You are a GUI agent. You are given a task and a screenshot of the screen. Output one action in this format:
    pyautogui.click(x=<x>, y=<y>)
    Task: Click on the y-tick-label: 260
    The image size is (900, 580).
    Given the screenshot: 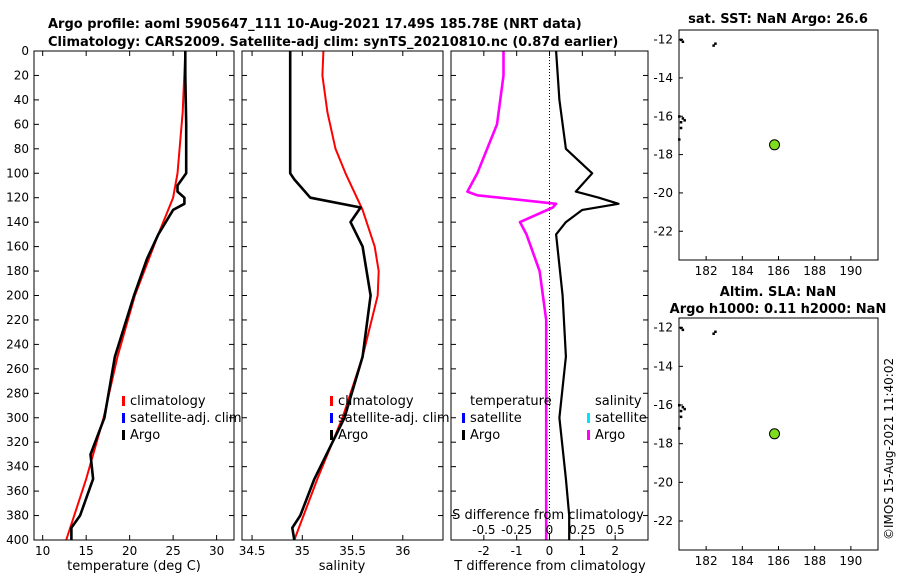 What is the action you would take?
    pyautogui.click(x=17, y=369)
    